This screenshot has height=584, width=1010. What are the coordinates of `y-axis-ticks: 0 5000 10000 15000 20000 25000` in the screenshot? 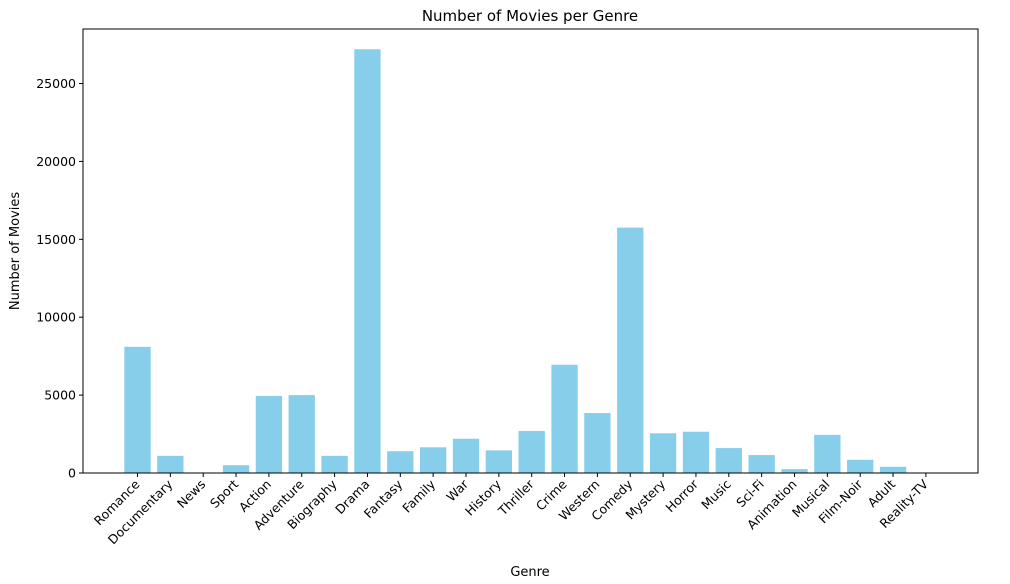 It's located at (59, 278).